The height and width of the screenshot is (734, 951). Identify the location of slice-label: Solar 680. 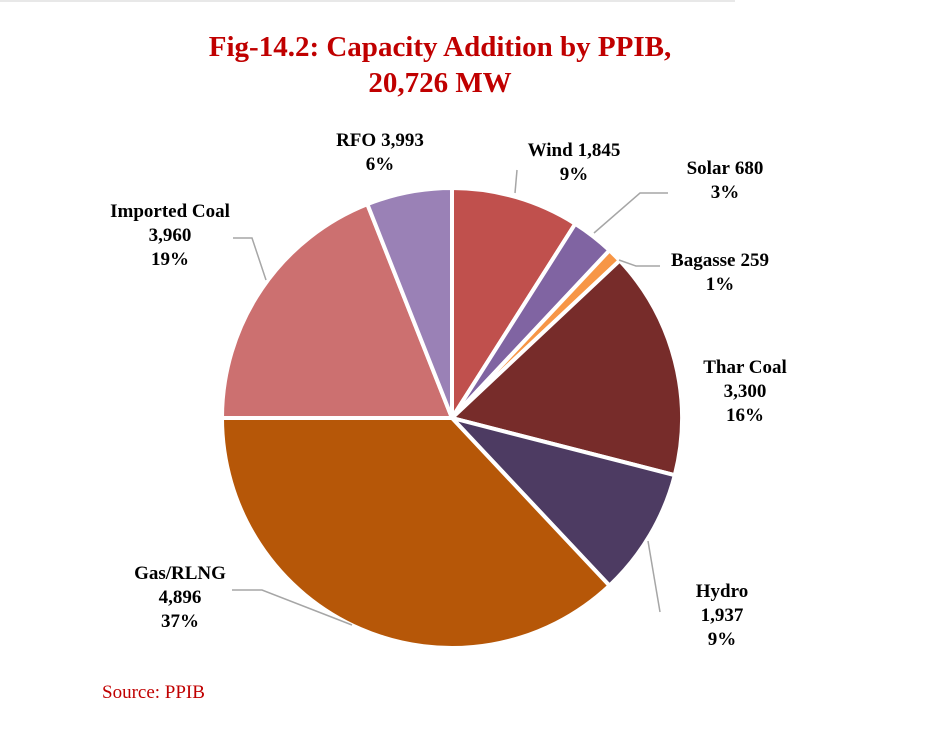
(725, 168).